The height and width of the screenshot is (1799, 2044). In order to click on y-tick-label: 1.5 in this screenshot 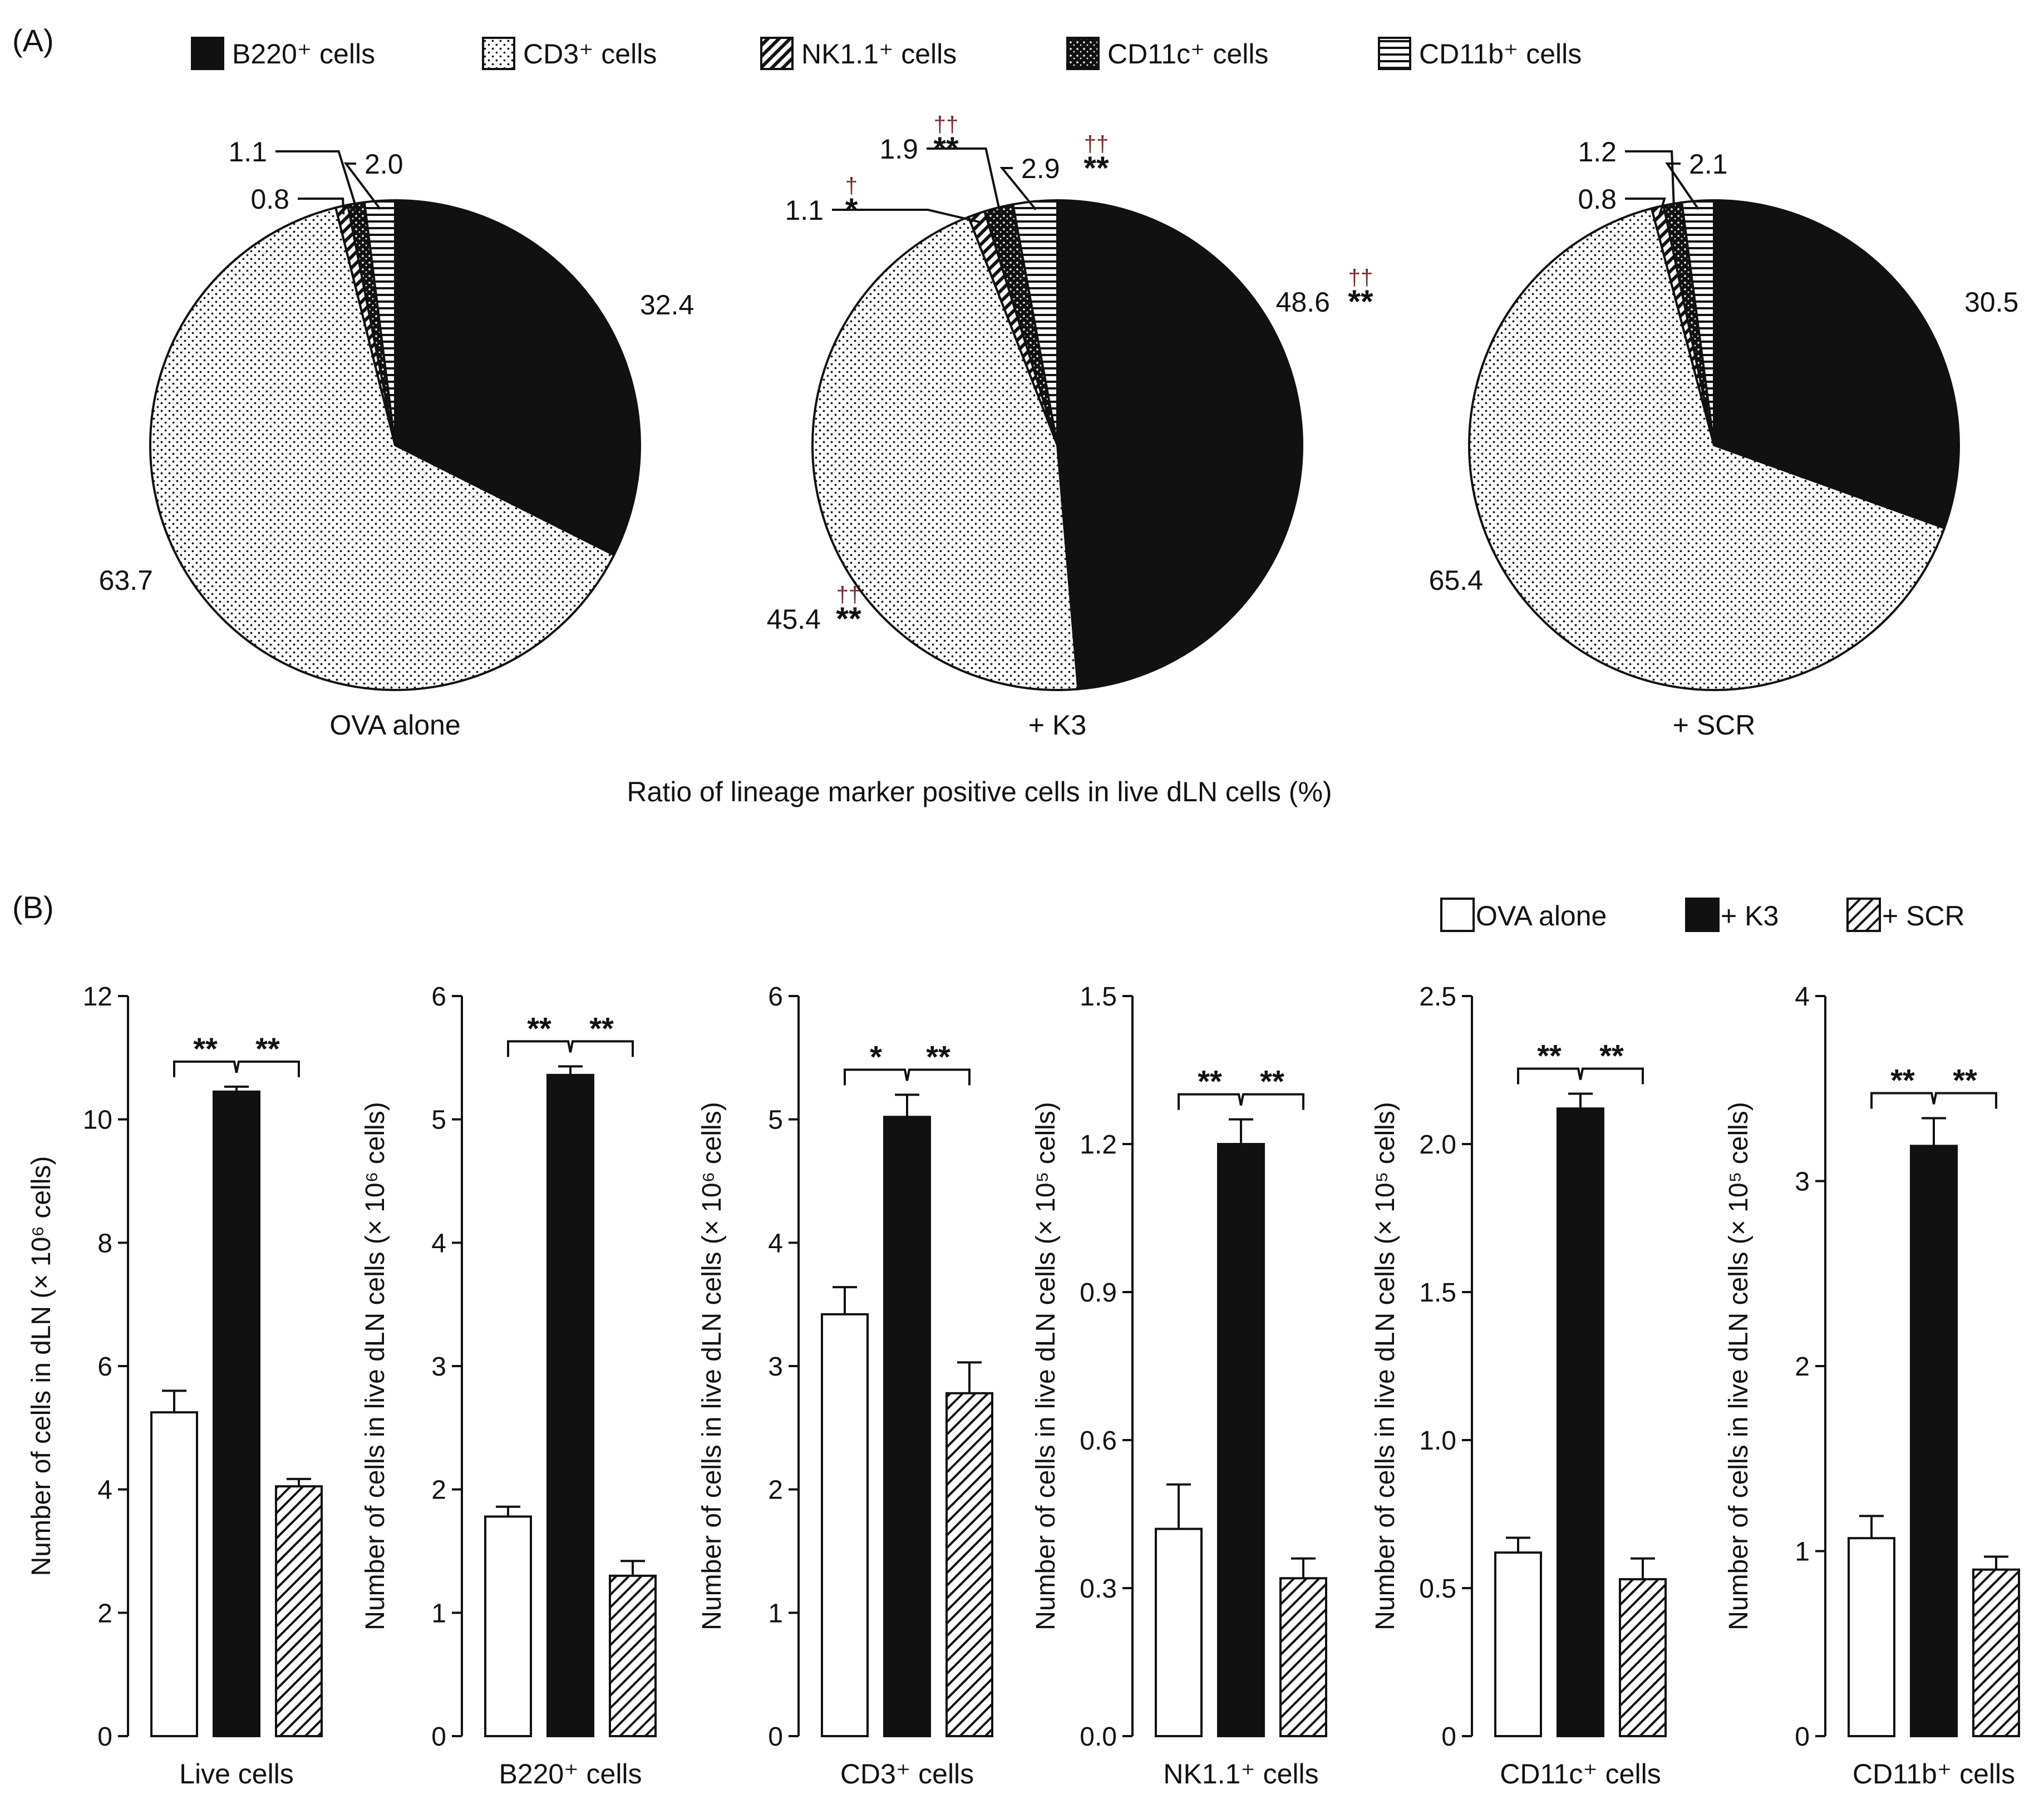, I will do `click(1437, 1293)`.